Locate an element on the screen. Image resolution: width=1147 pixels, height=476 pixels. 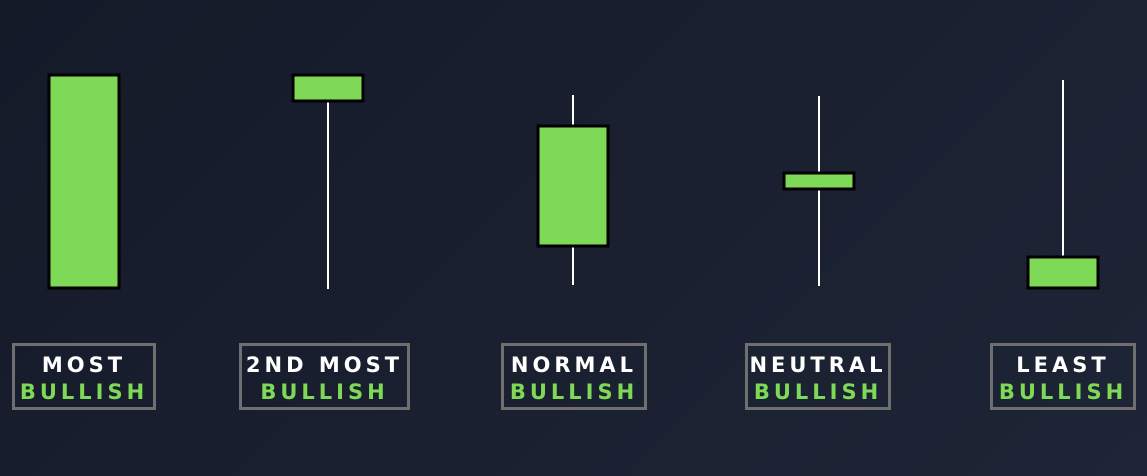
label-box-normal: NORMAL BULLISH is located at coordinates (574, 376).